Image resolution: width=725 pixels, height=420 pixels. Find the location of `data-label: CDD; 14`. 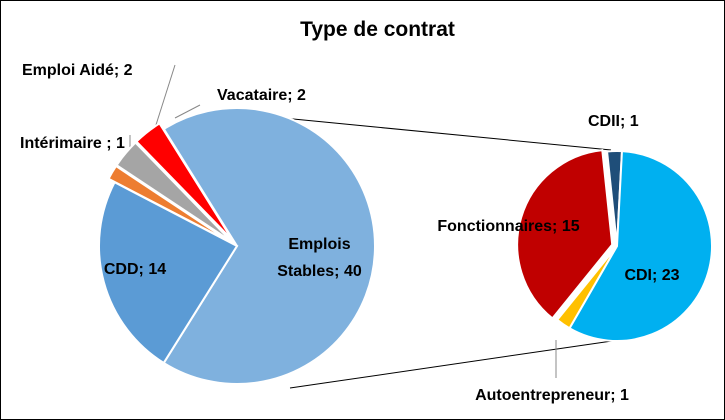

data-label: CDD; 14 is located at coordinates (135, 269).